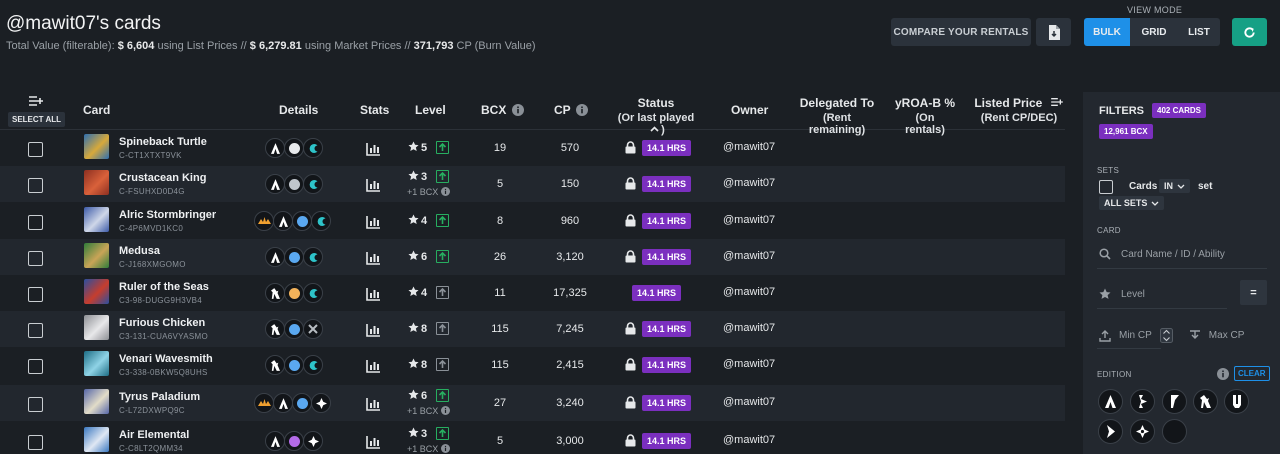  What do you see at coordinates (168, 215) in the screenshot?
I see `card-name: Alric Stormbringer` at bounding box center [168, 215].